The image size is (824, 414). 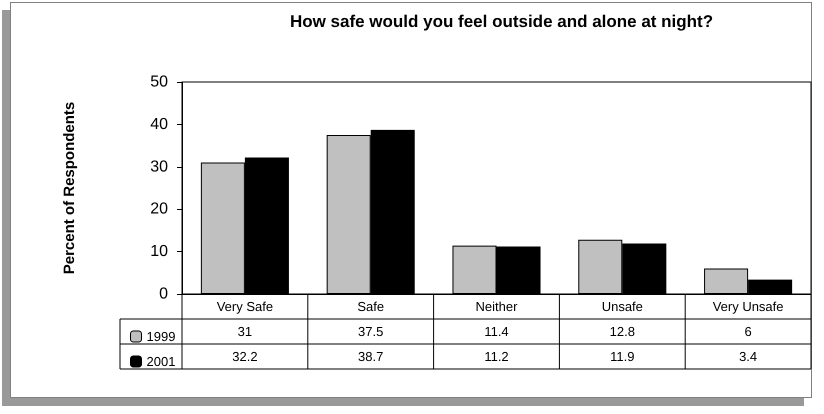 I want to click on data-label: 38.7, so click(x=371, y=356).